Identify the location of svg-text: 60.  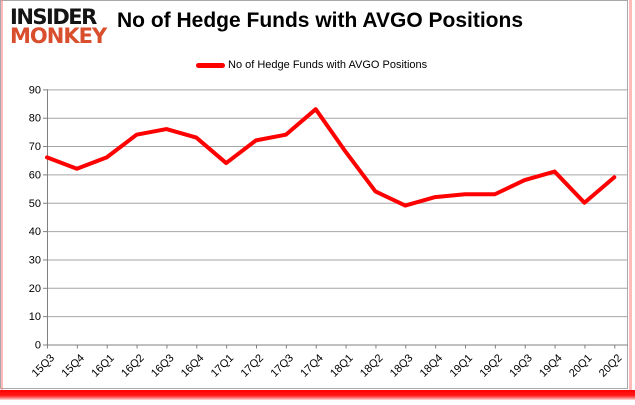
(35, 175).